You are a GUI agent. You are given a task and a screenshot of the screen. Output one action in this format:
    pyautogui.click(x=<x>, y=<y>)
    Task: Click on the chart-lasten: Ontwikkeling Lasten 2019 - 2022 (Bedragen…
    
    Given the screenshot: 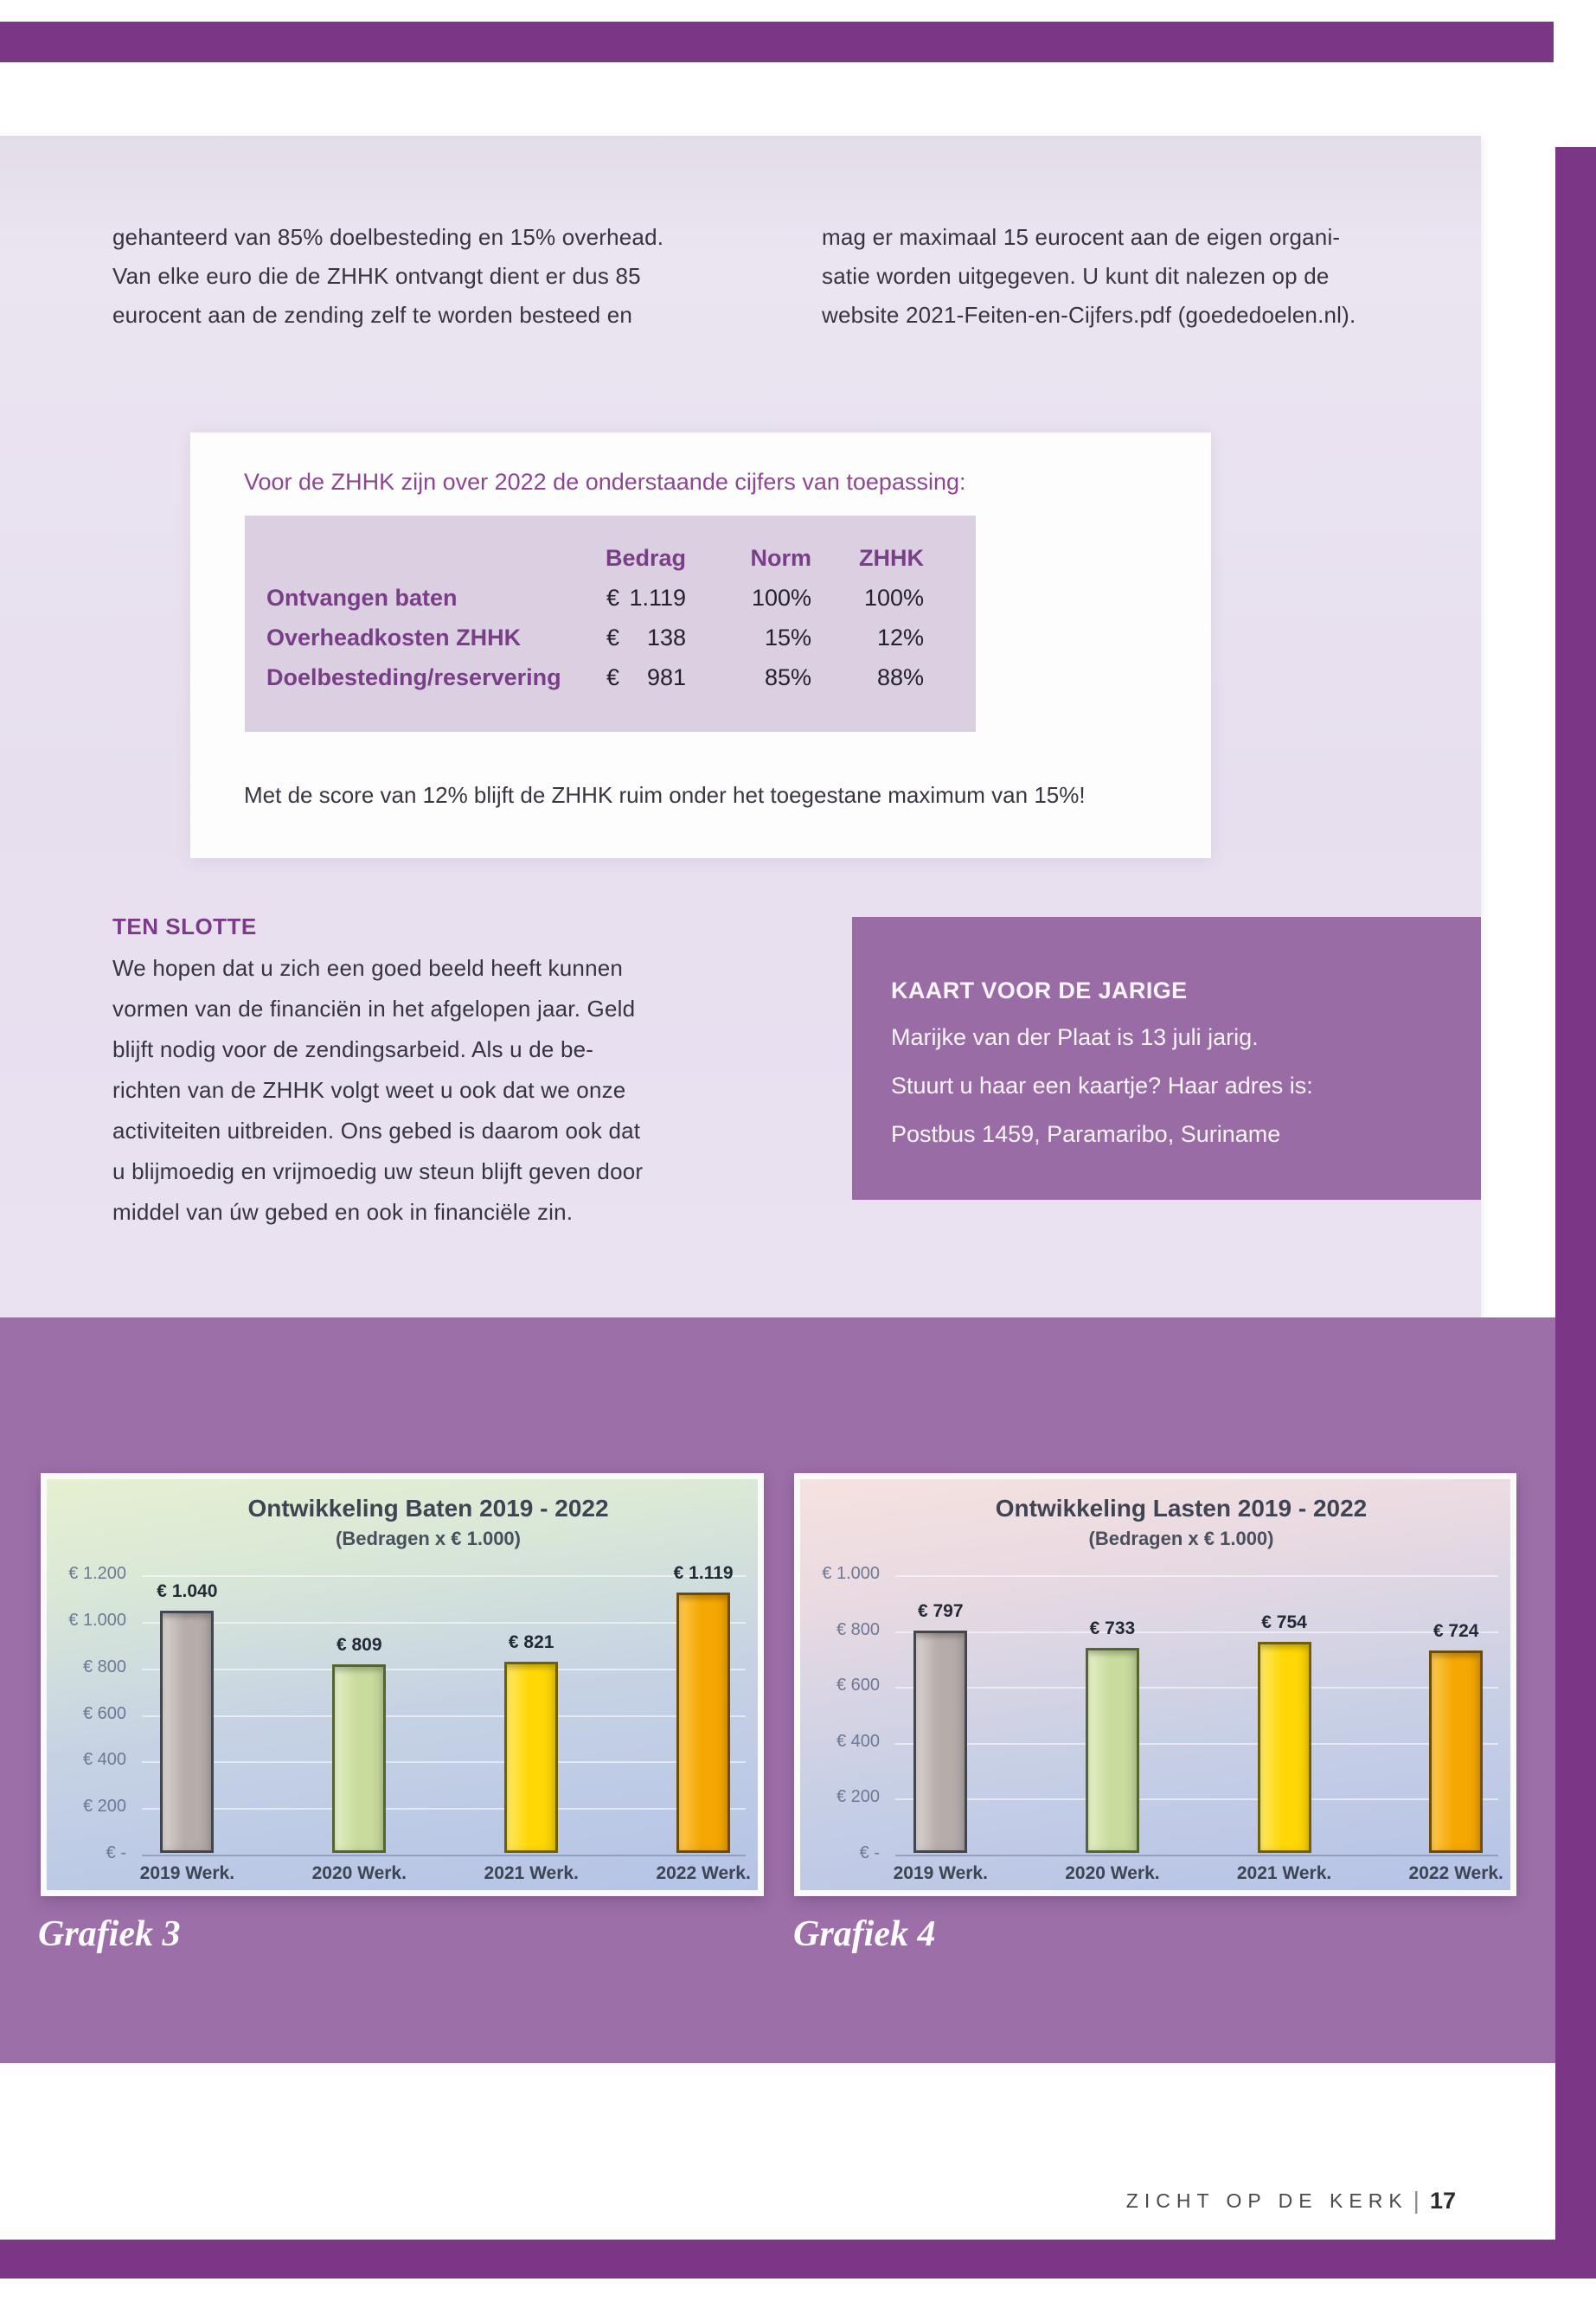 What is the action you would take?
    pyautogui.click(x=1155, y=1685)
    